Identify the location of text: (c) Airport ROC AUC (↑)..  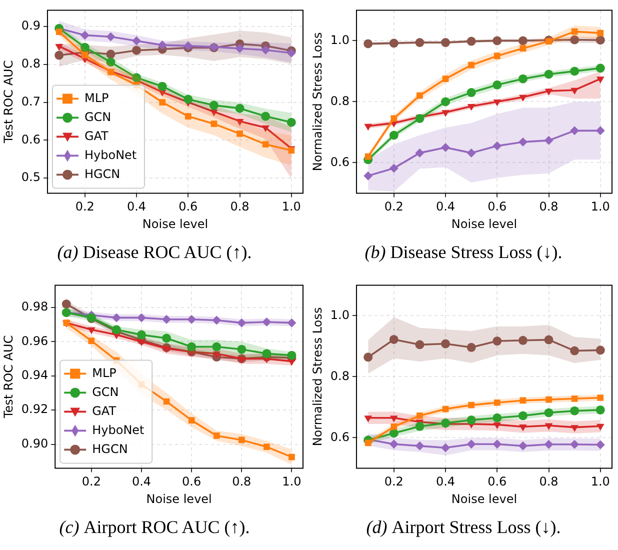
(154, 527).